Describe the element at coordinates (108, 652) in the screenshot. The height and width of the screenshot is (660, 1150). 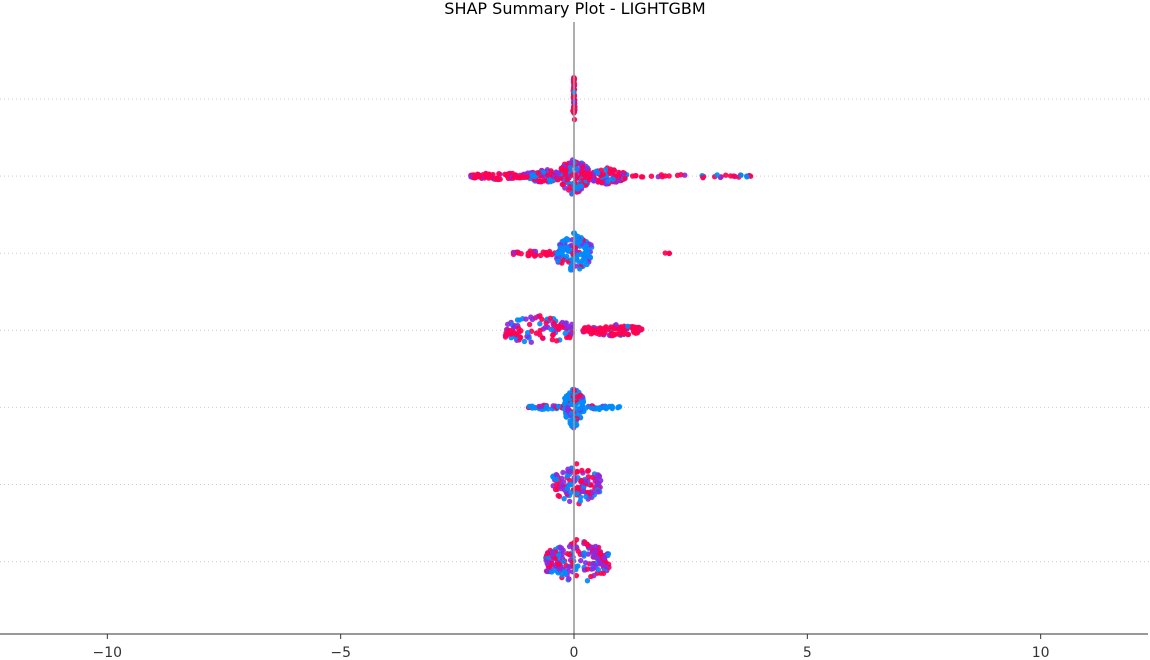
I see `x-tick-label: −10` at that location.